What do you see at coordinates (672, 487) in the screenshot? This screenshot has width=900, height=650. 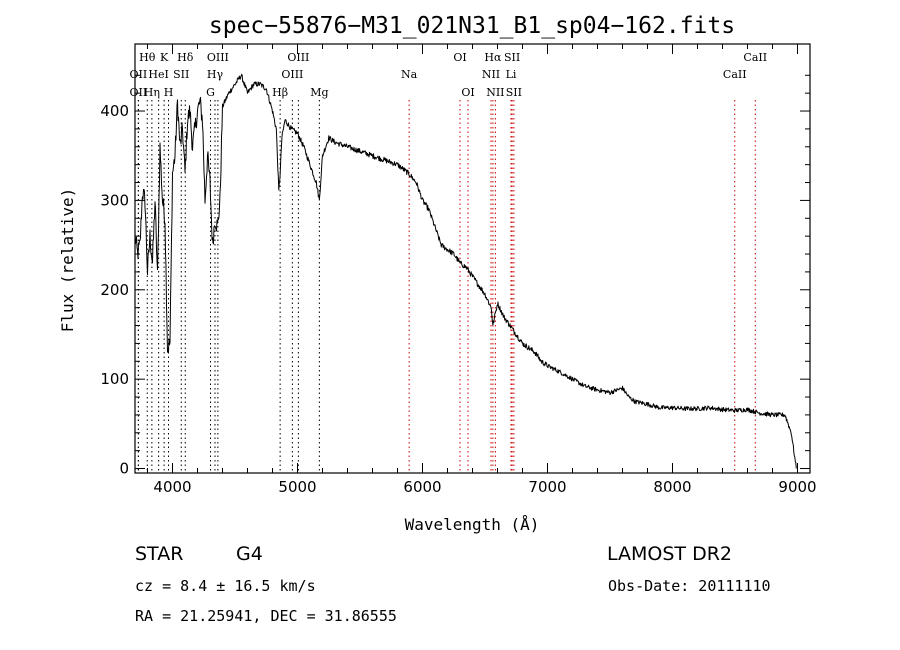 I see `x-tick-label: 8000` at bounding box center [672, 487].